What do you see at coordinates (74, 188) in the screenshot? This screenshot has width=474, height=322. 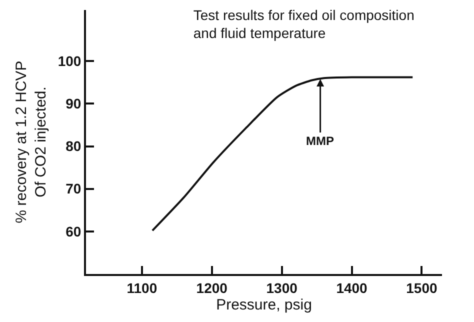 I see `y-tick-label: 70` at bounding box center [74, 188].